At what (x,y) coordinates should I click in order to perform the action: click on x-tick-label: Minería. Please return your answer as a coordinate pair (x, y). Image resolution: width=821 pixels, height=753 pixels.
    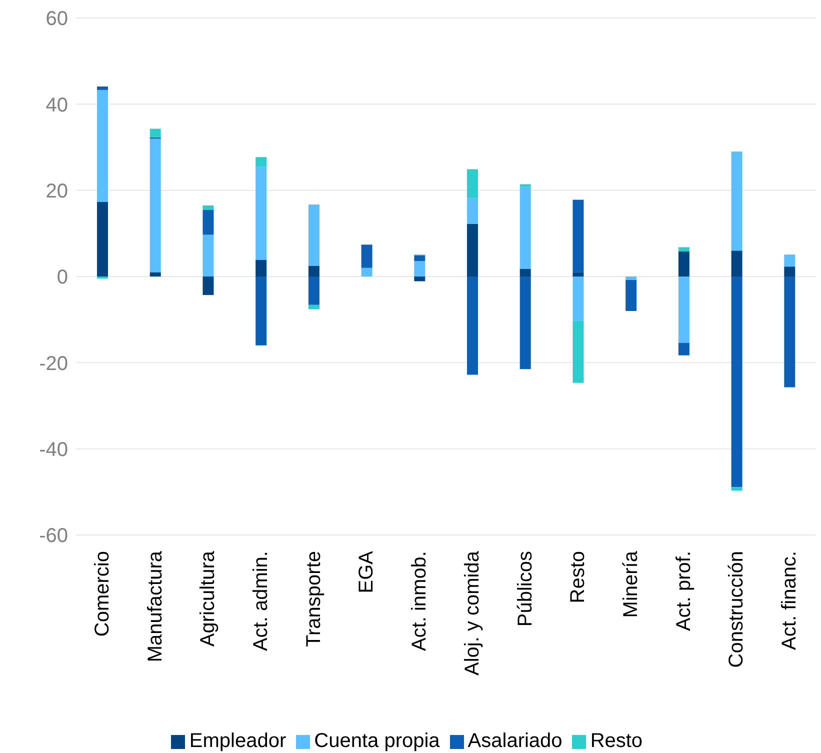
    Looking at the image, I should click on (631, 584).